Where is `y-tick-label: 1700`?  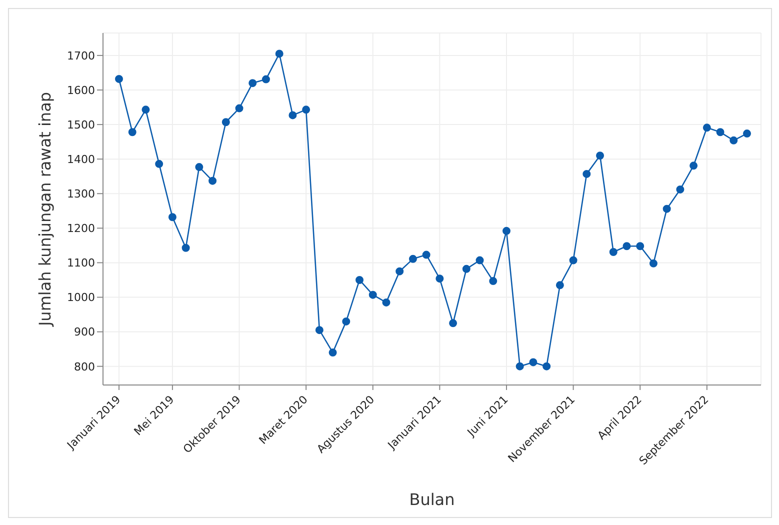 y-tick-label: 1700 is located at coordinates (81, 55).